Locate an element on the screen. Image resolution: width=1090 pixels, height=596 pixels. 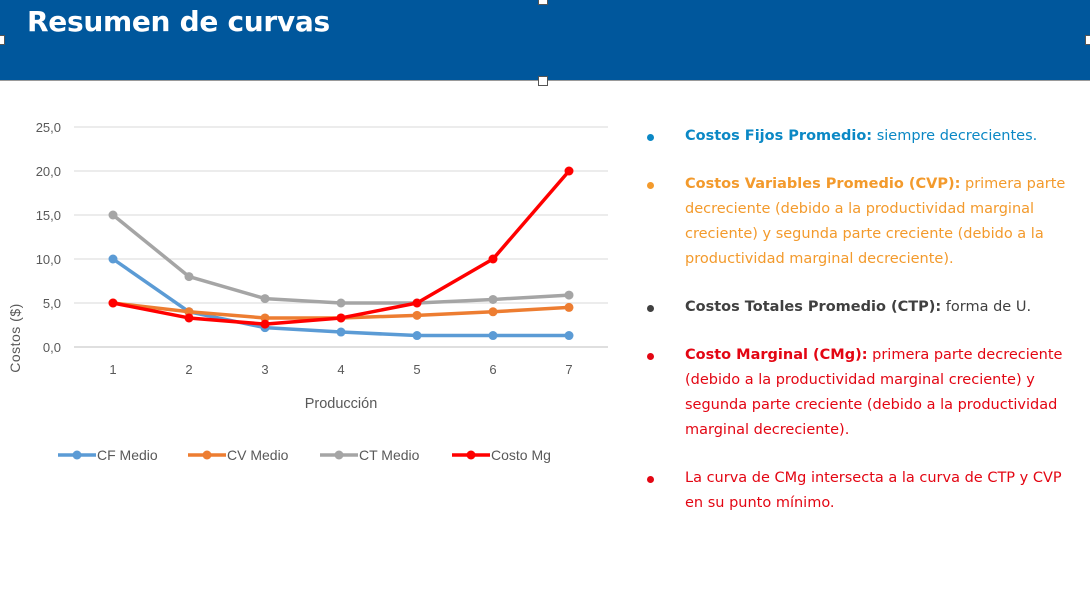
y-tick-label: 15,0 is located at coordinates (48, 215).